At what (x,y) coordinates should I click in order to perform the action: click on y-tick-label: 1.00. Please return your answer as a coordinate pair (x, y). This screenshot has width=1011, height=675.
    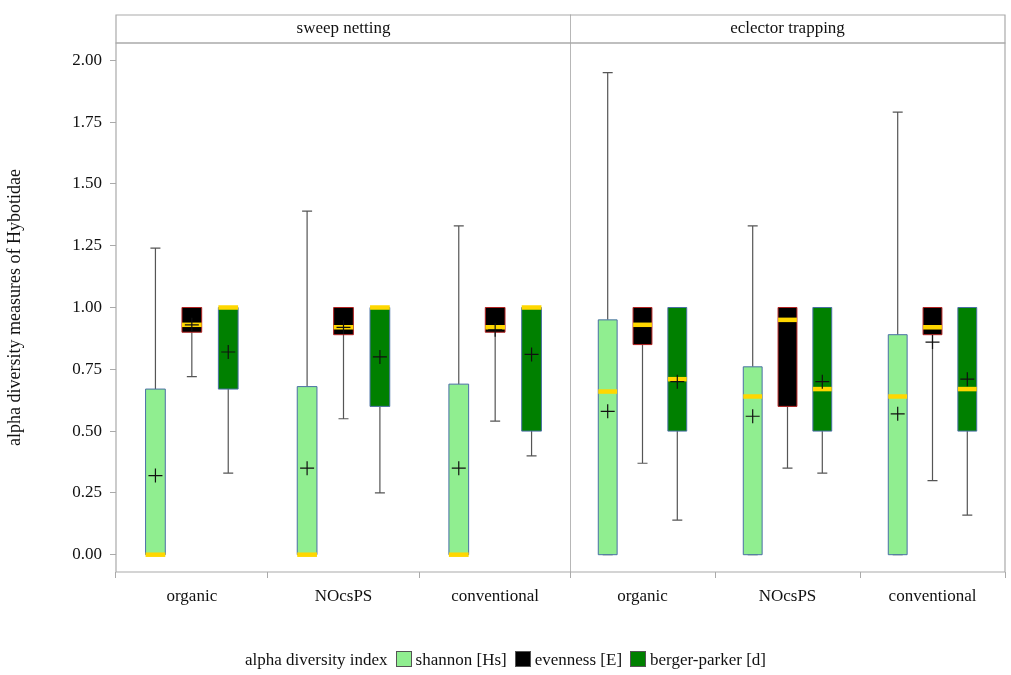
    Looking at the image, I should click on (87, 306).